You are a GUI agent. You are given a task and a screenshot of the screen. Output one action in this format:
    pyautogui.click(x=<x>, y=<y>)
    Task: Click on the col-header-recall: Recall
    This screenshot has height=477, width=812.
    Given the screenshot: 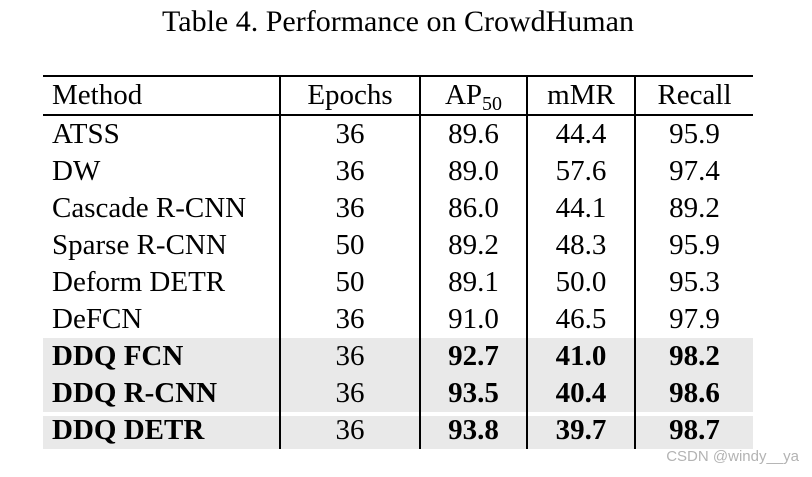 What is the action you would take?
    pyautogui.click(x=693, y=96)
    